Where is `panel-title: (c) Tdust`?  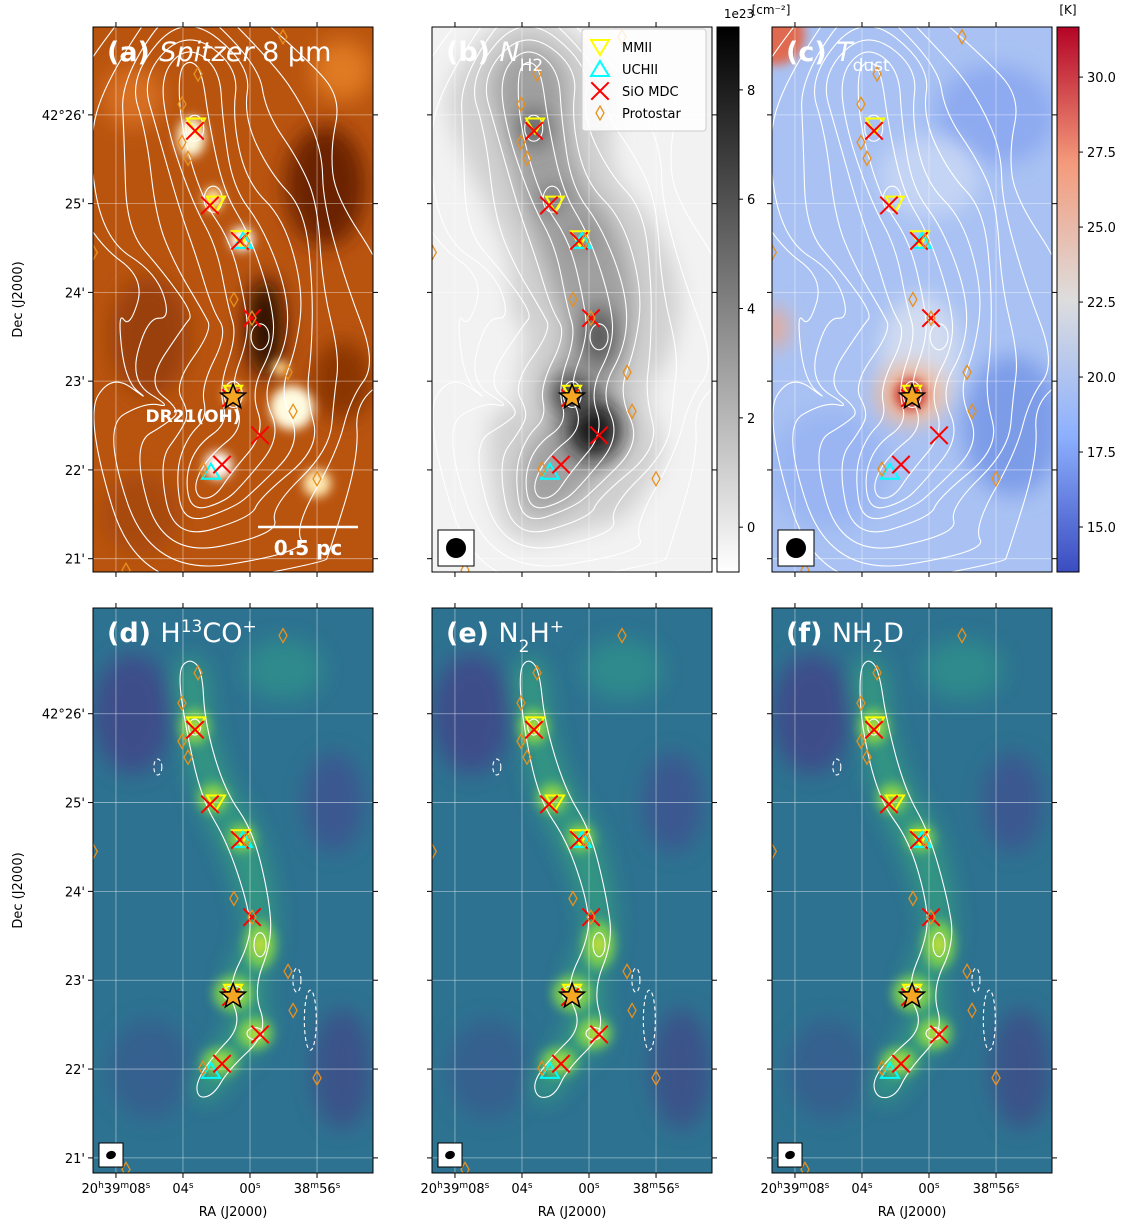
panel-title: (c) Tdust is located at coordinates (838, 56).